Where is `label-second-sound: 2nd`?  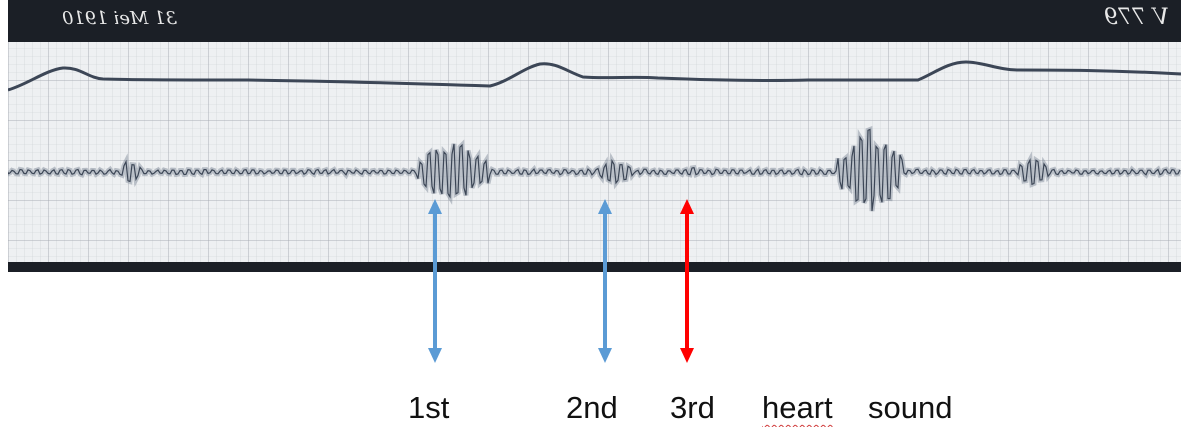 label-second-sound: 2nd is located at coordinates (592, 407).